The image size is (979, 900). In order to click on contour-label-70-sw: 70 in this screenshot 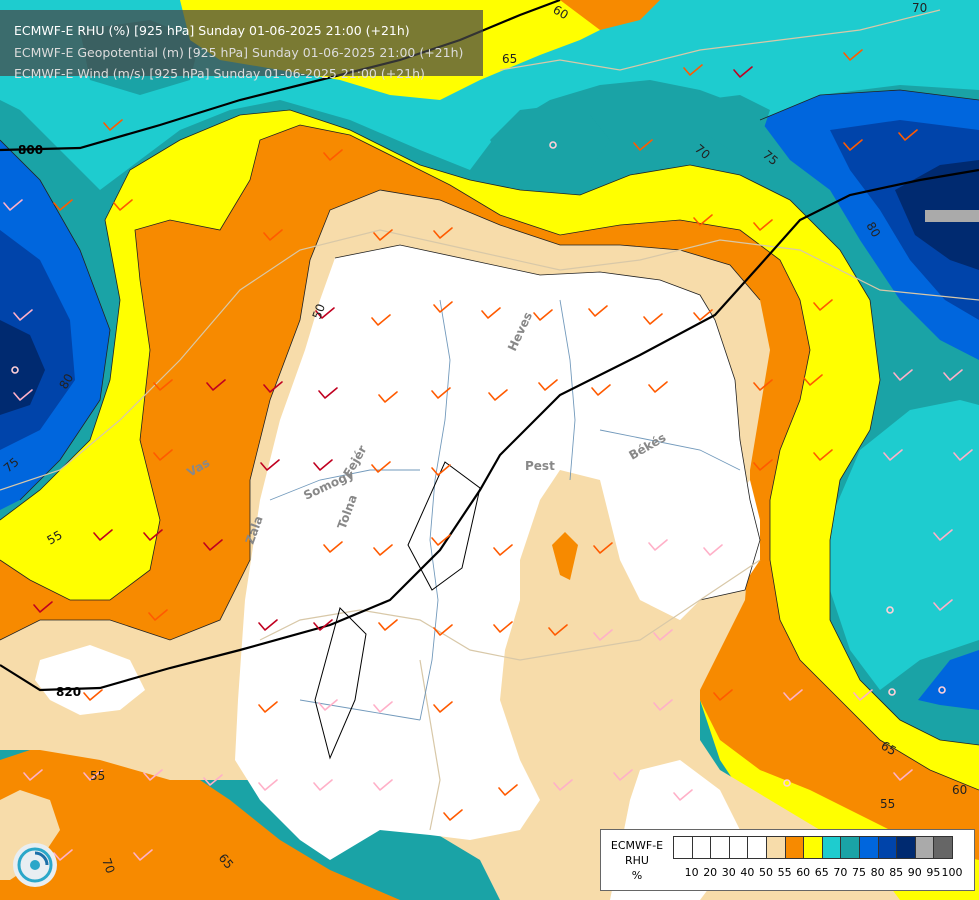, I will do `click(108, 865)`.